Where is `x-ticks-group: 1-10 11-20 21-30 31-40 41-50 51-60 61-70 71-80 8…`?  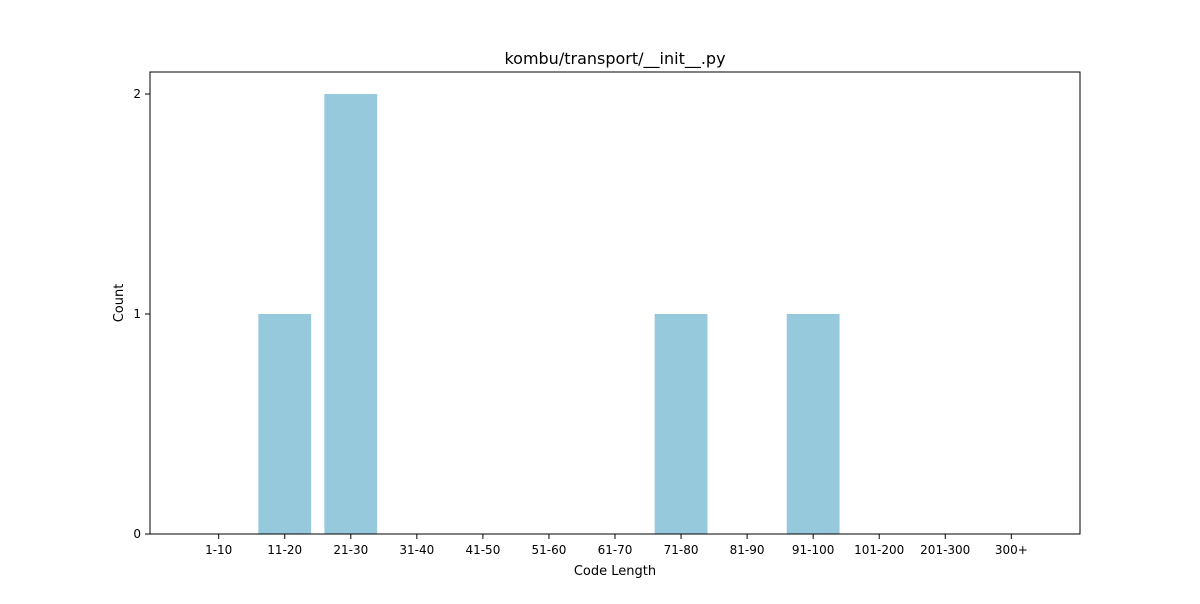 x-ticks-group: 1-10 11-20 21-30 31-40 41-50 51-60 61-70 71-80 8… is located at coordinates (616, 545).